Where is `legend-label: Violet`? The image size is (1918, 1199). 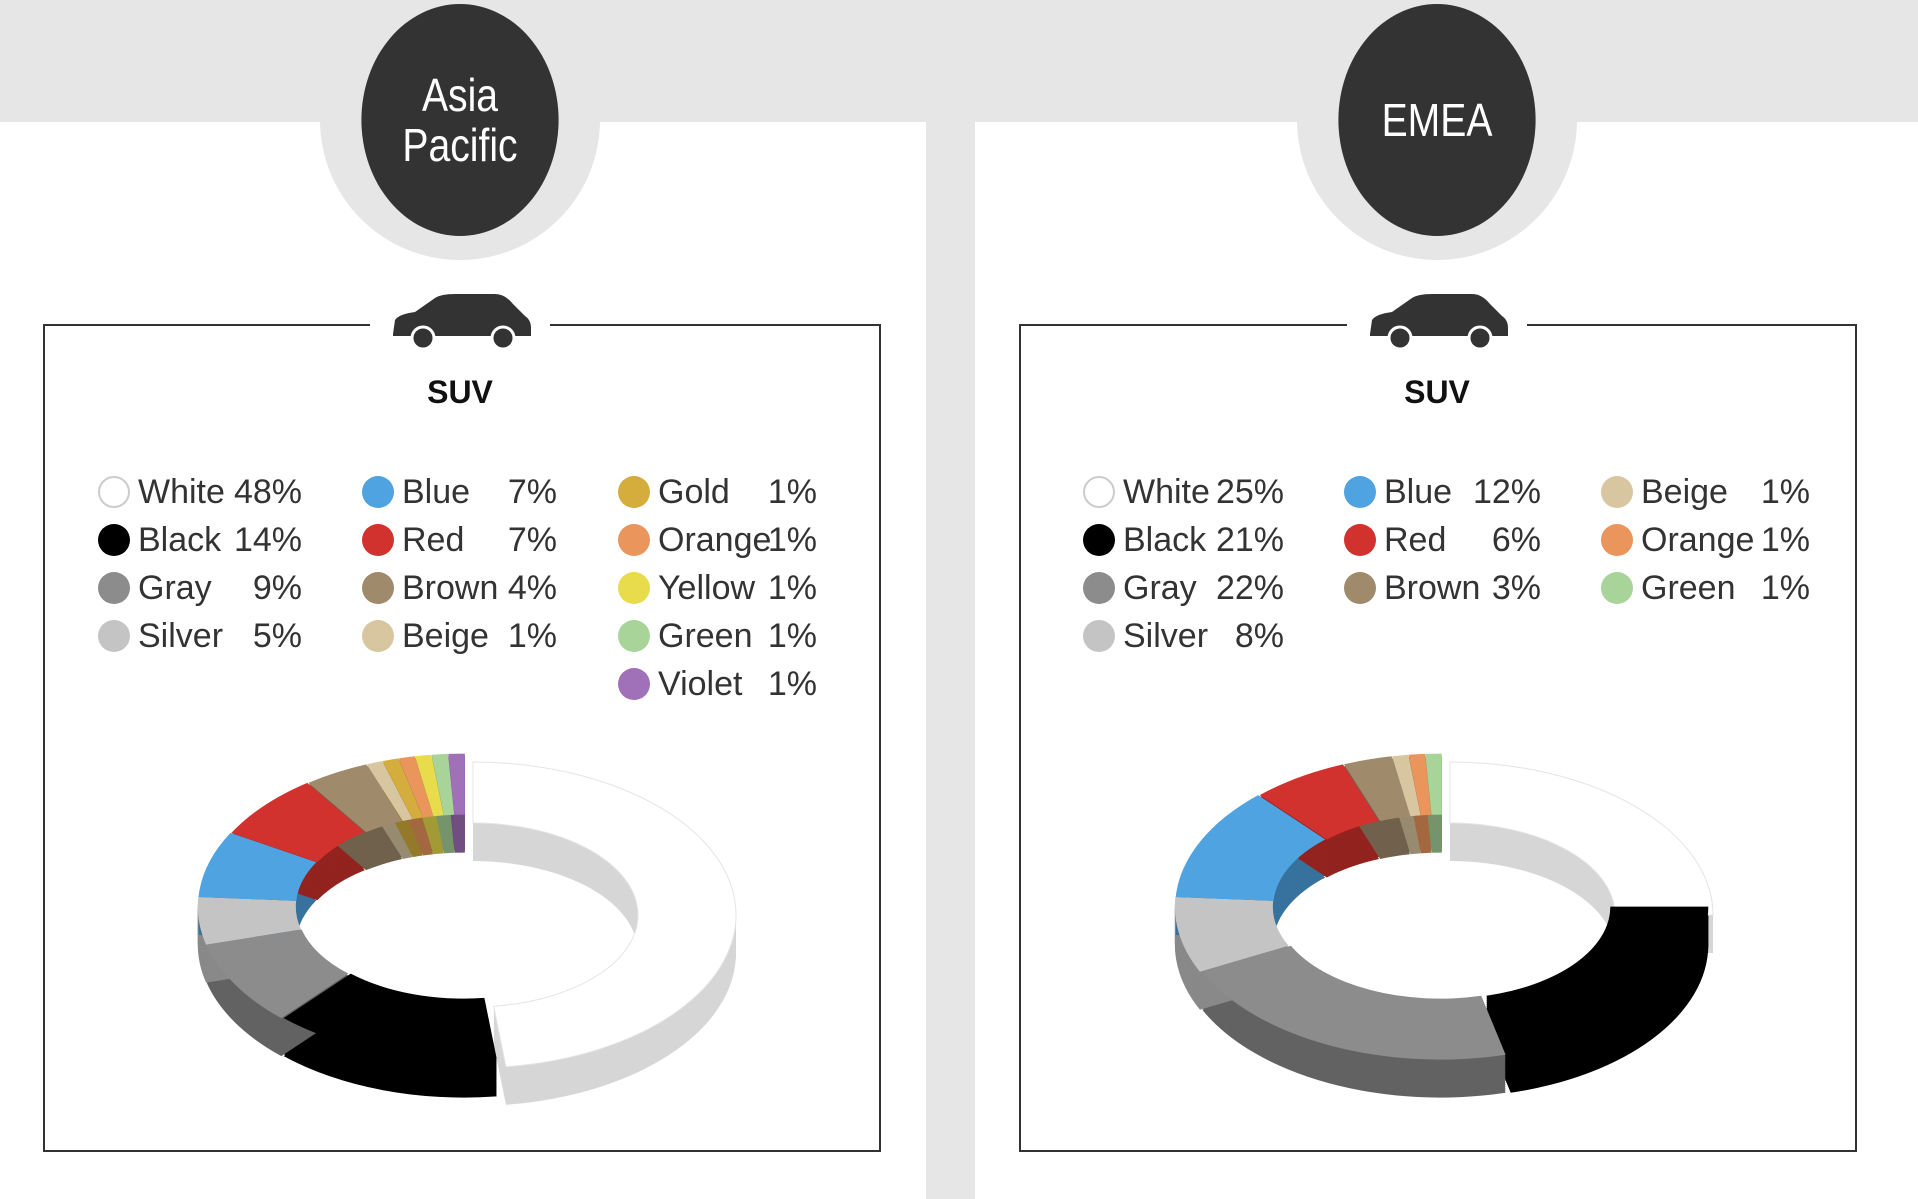 legend-label: Violet is located at coordinates (700, 684).